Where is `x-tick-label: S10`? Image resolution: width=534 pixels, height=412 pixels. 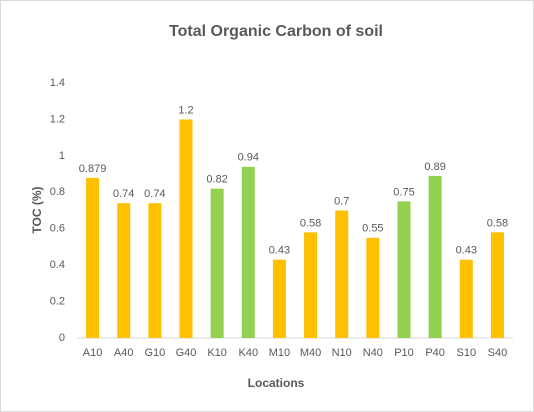 x-tick-label: S10 is located at coordinates (466, 353).